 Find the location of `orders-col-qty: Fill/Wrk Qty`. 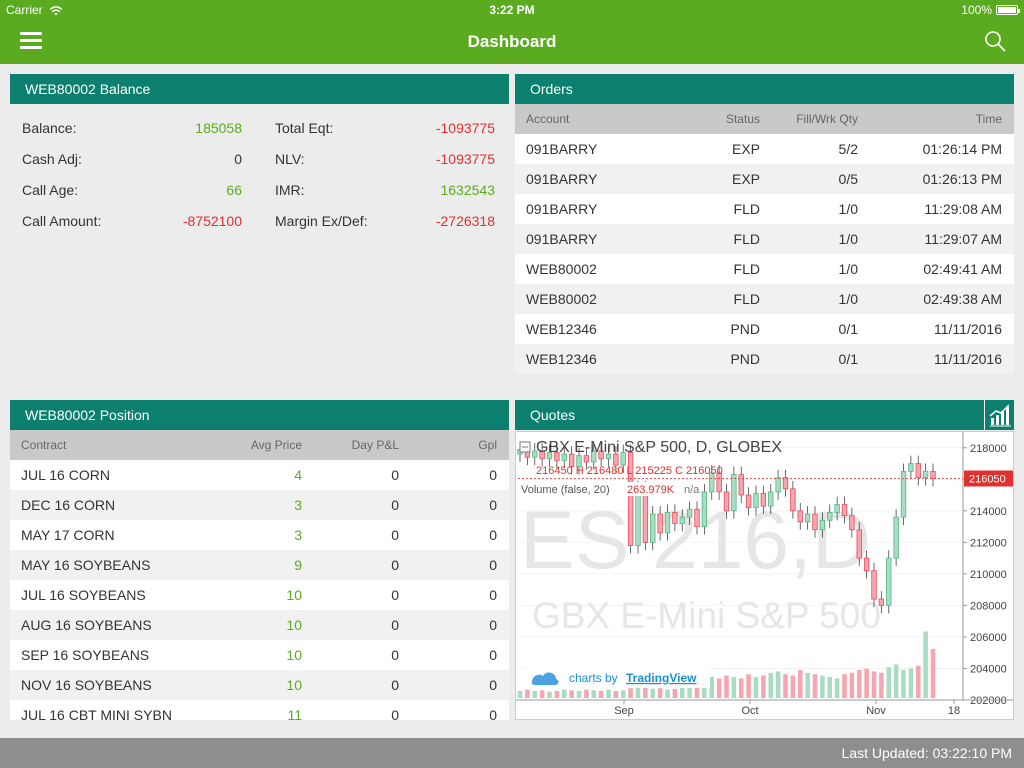

orders-col-qty: Fill/Wrk Qty is located at coordinates (809, 119).